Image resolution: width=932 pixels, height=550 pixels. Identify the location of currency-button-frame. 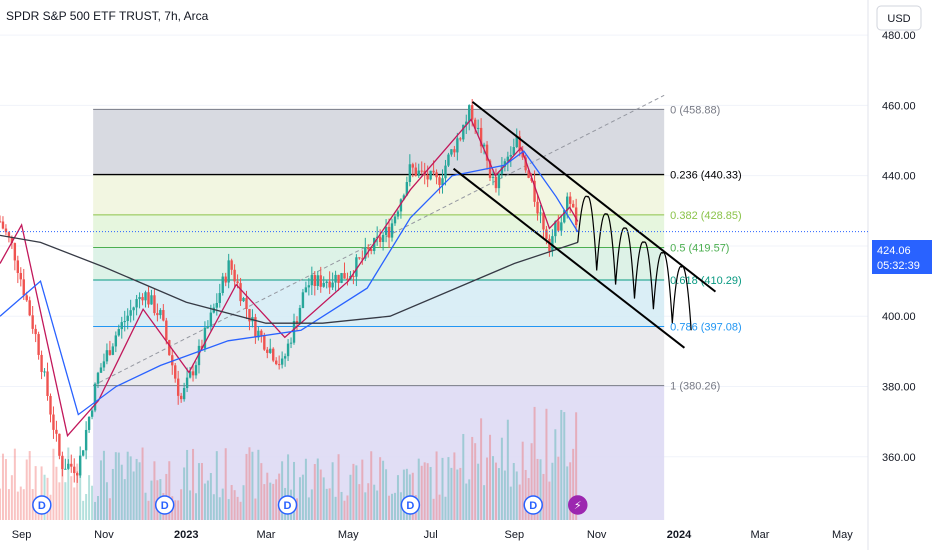
(899, 18).